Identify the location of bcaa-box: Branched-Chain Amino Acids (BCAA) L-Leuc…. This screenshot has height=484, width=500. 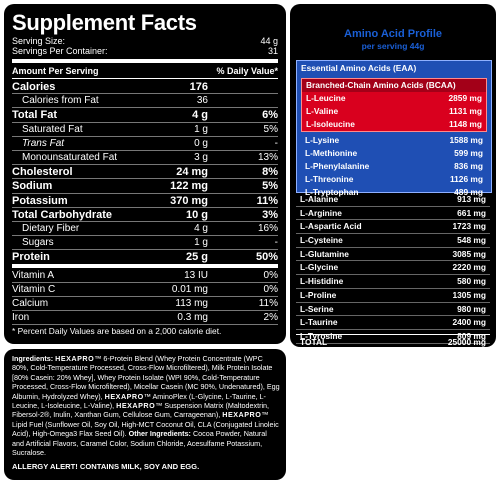
(394, 105).